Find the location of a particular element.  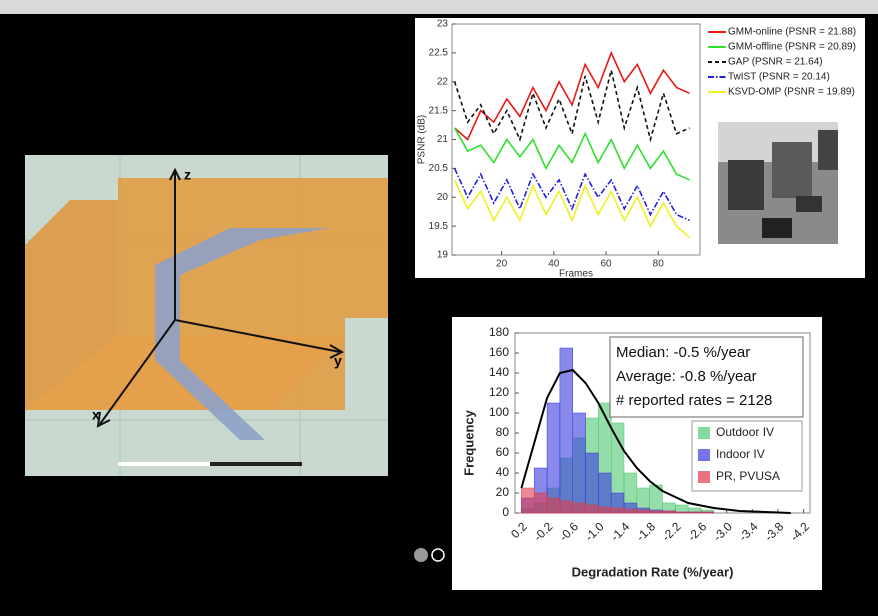

slide-indicators is located at coordinates (429, 555).